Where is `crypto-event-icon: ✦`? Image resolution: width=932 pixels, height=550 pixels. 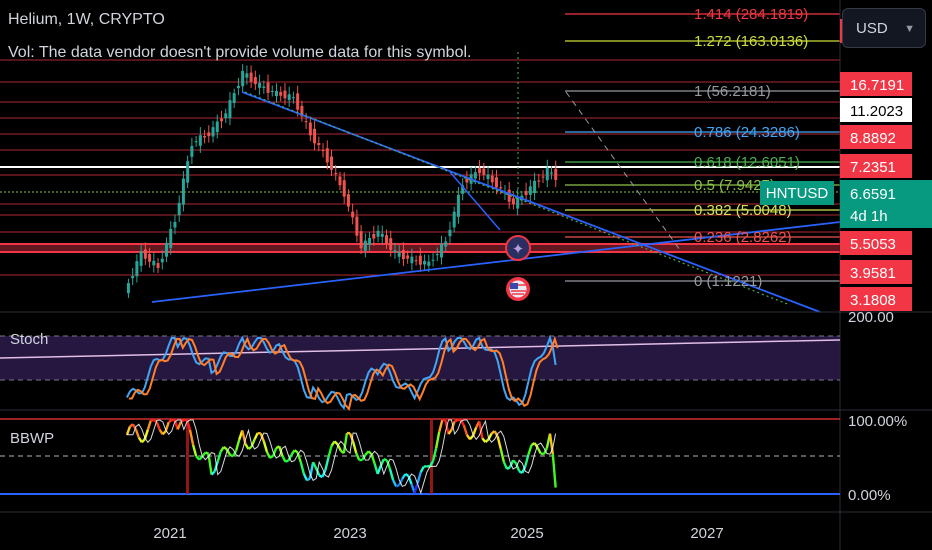
crypto-event-icon: ✦ is located at coordinates (518, 248).